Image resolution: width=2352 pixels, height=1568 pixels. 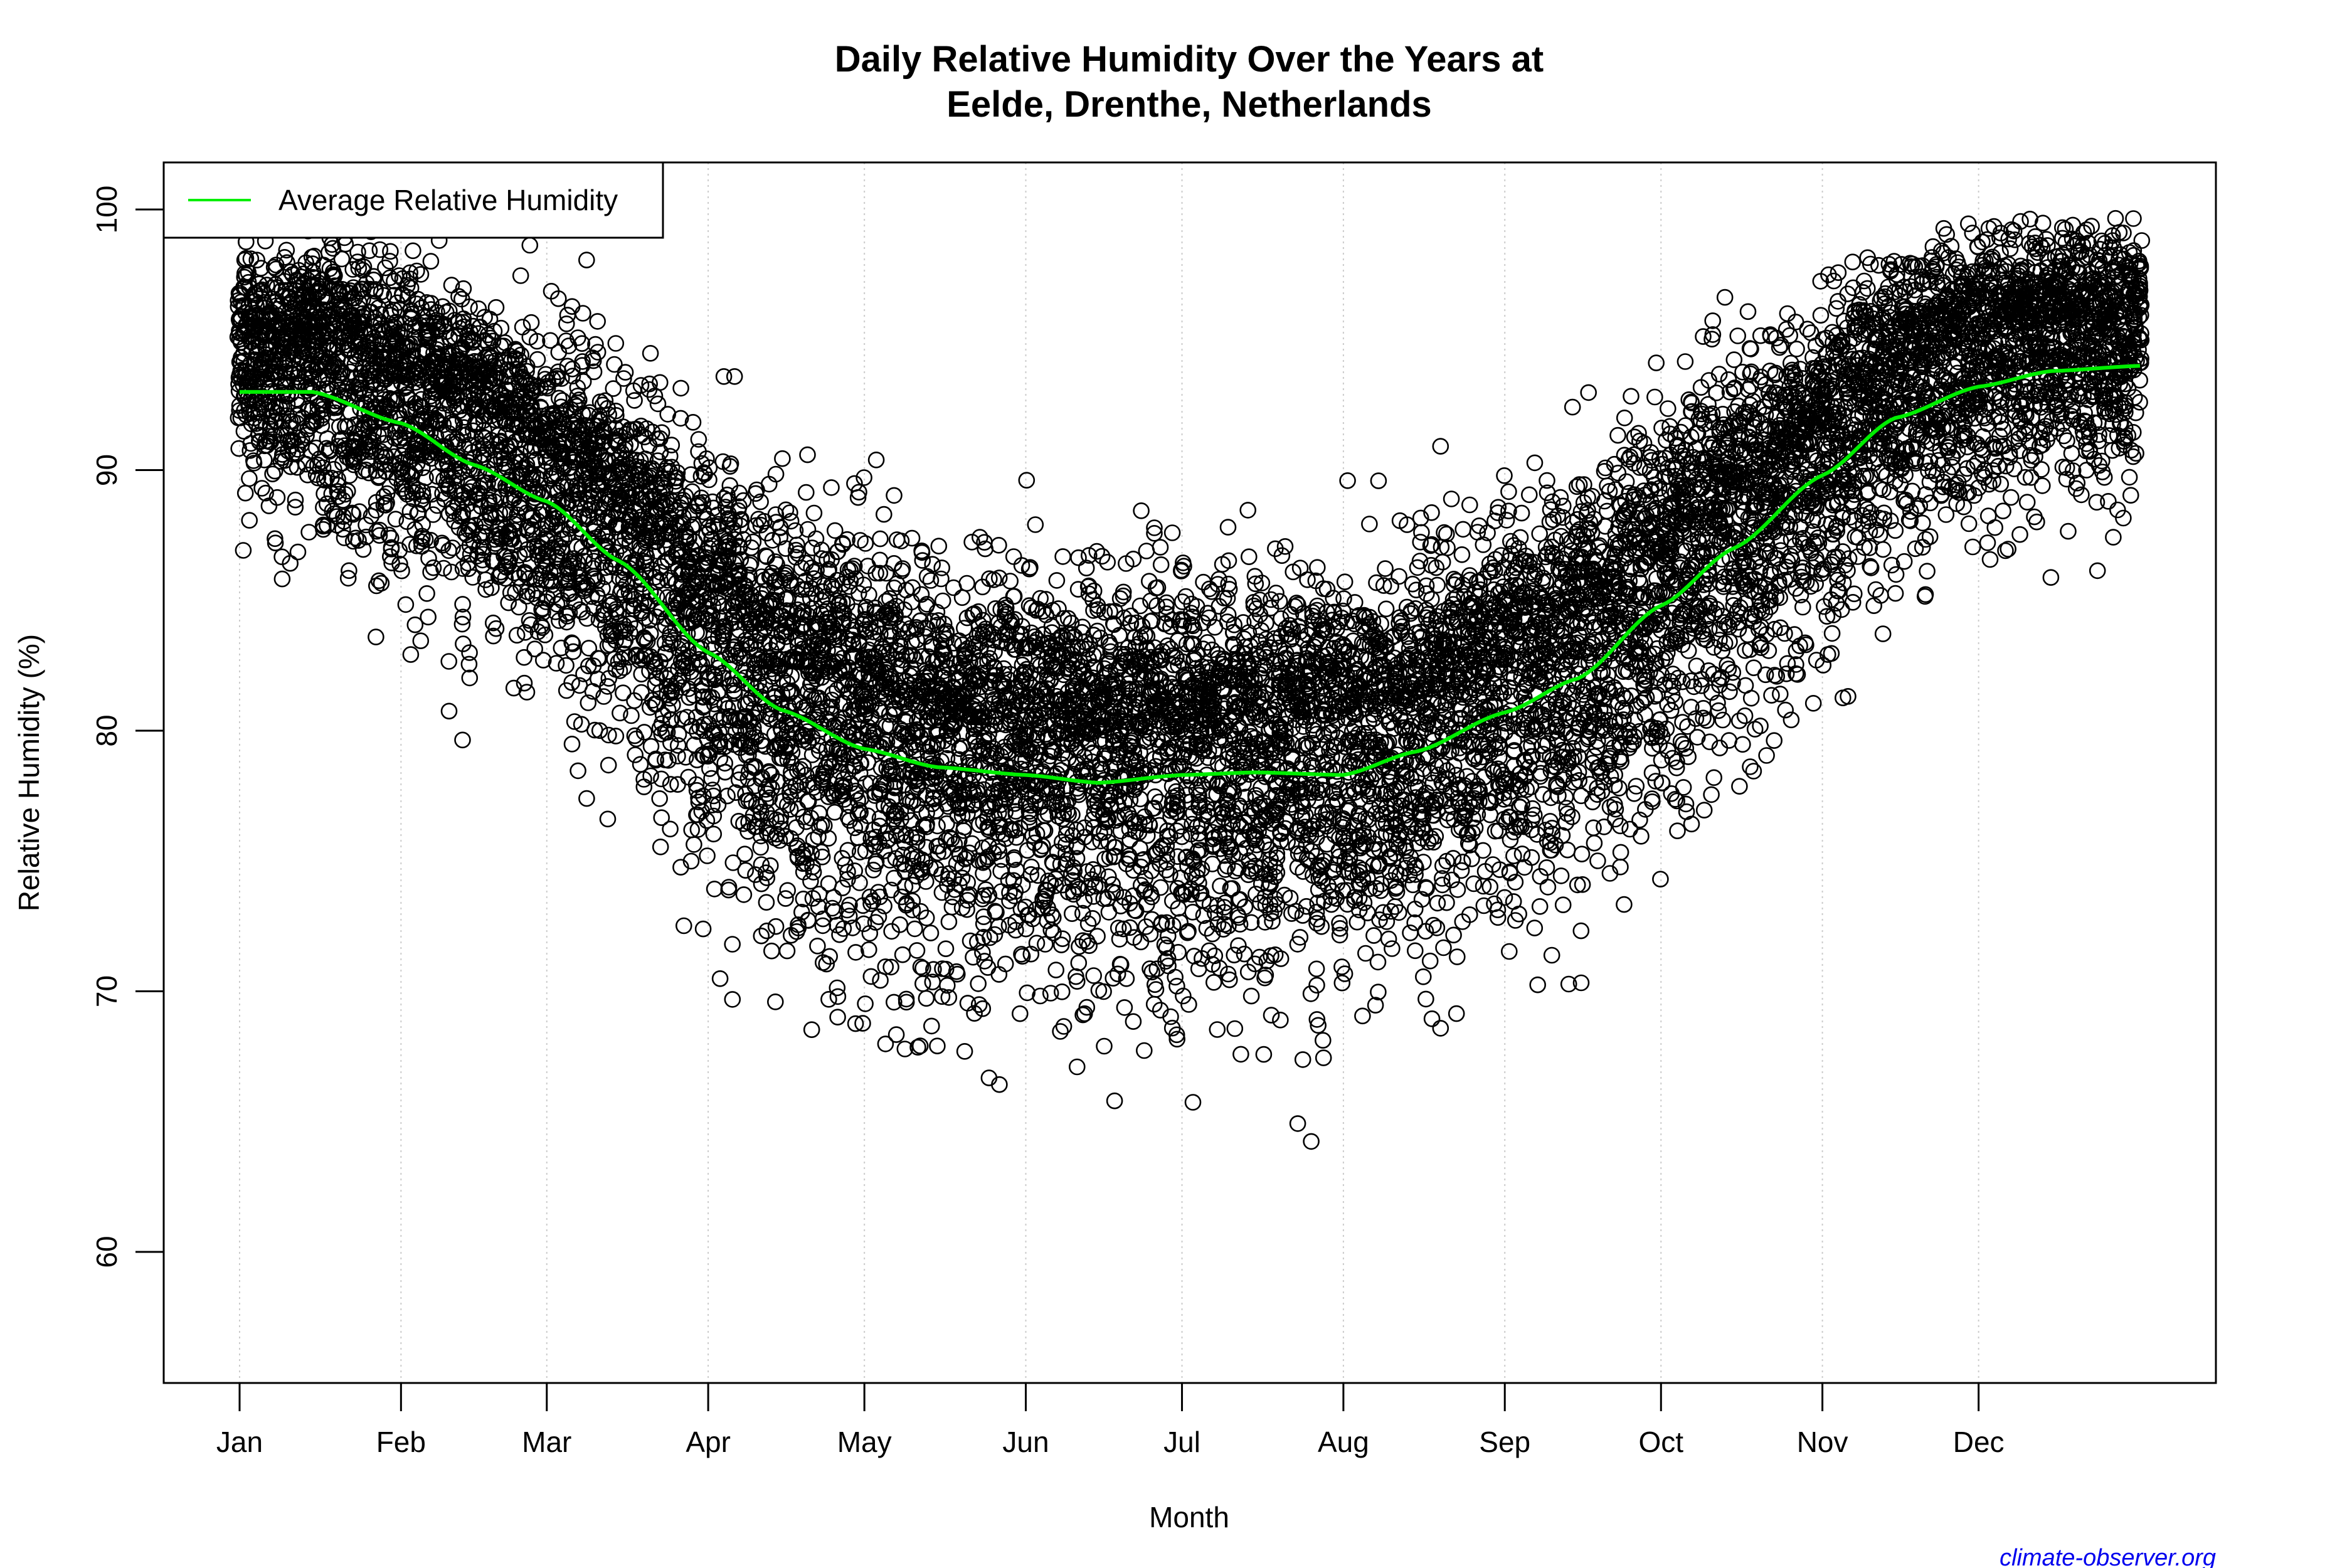 What do you see at coordinates (1110, 1420) in the screenshot?
I see `x-axis: Jan Feb Mar Apr May Jun Jul Aug Sep Oct Nov Dec` at bounding box center [1110, 1420].